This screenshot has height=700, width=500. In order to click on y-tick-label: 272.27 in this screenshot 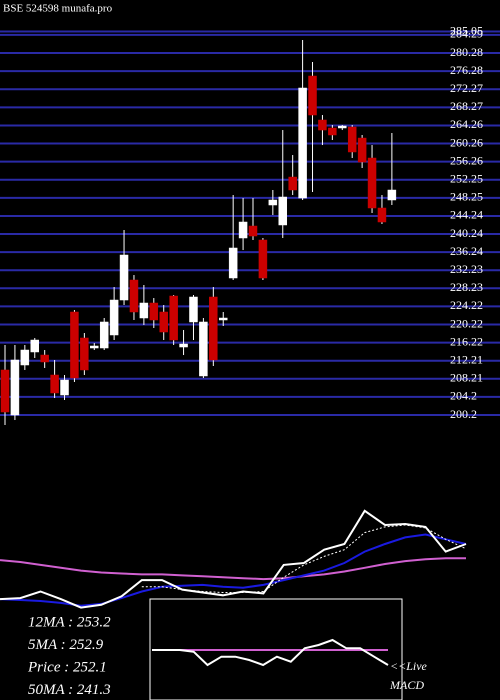, I will do `click(466, 88)`.